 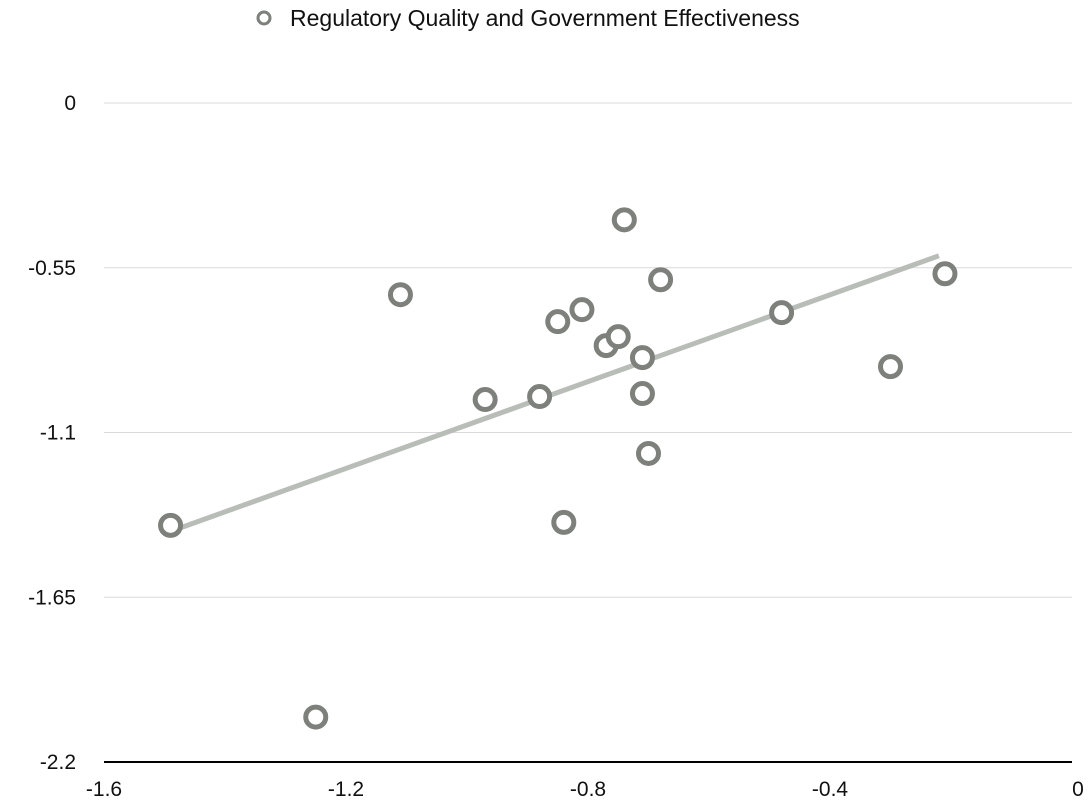 What do you see at coordinates (346, 789) in the screenshot?
I see `x-tick-label: -1.2` at bounding box center [346, 789].